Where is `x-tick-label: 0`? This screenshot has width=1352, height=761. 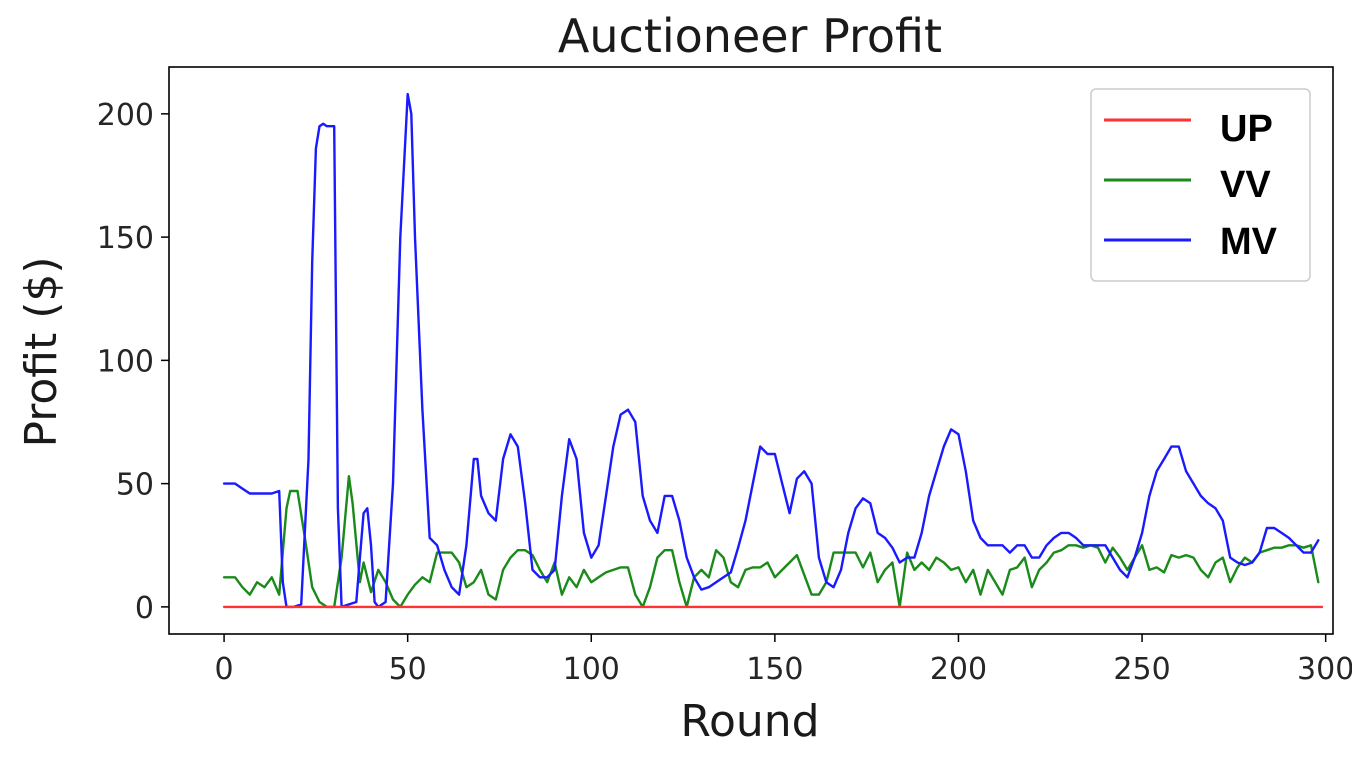 x-tick-label: 0 is located at coordinates (224, 669).